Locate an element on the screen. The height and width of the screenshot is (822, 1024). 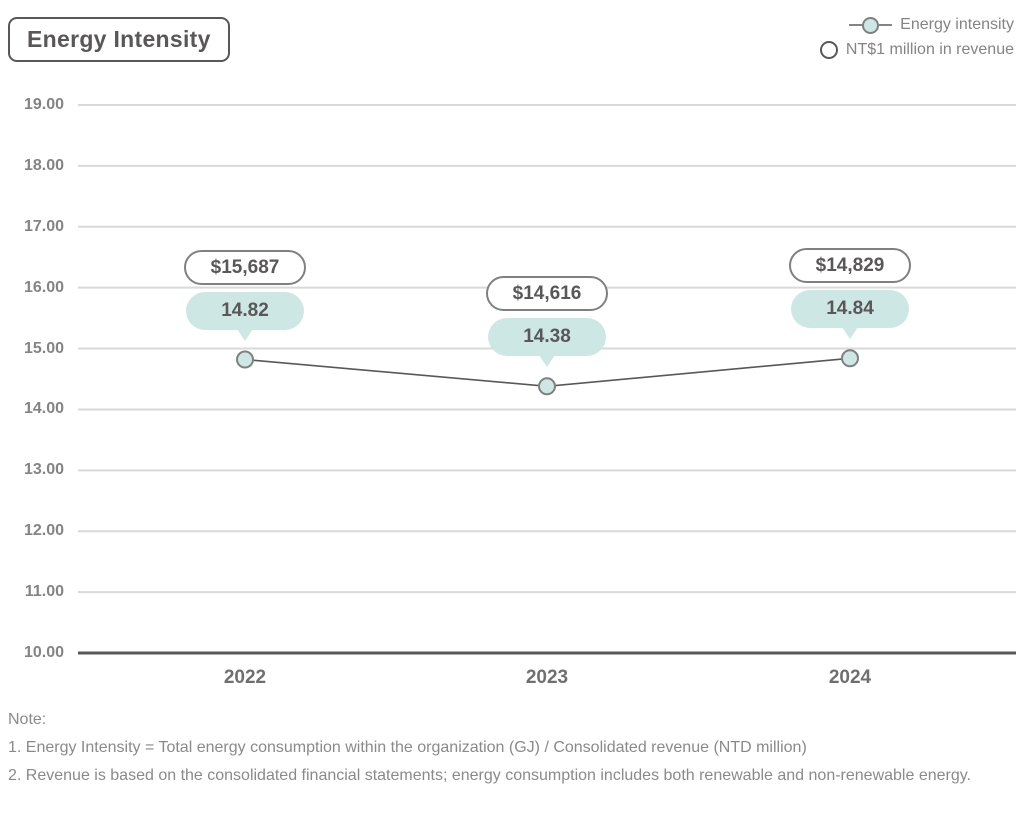
energy-intensity-value-bubble: 14.82 is located at coordinates (245, 316).